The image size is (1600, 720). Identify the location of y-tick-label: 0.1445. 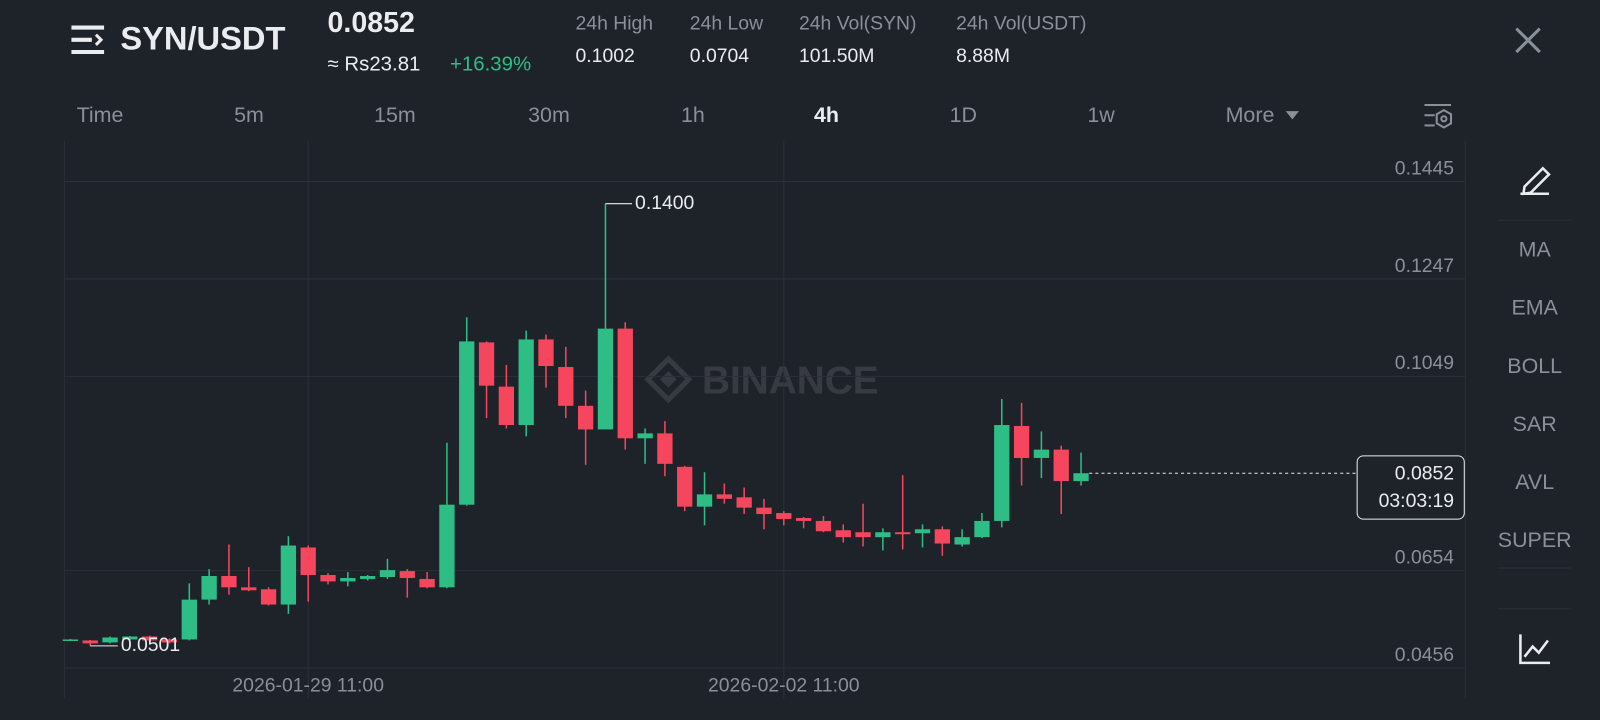
(1424, 168).